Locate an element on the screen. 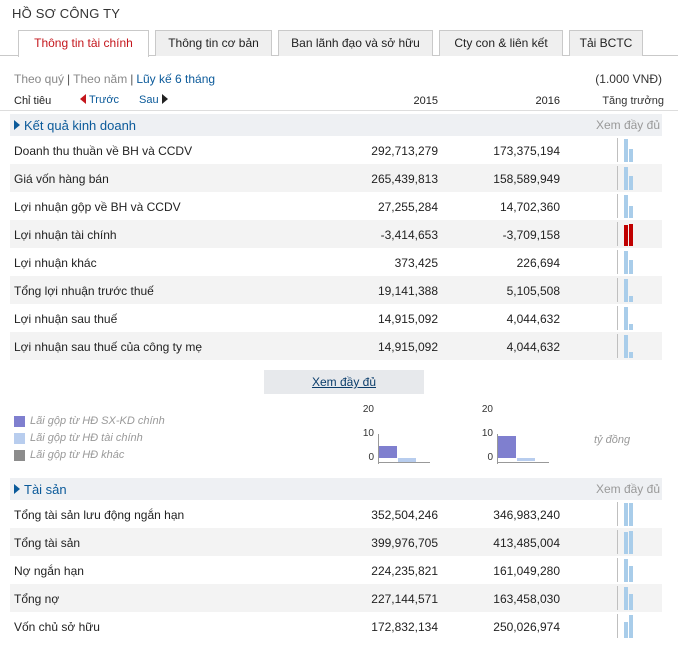 This screenshot has height=646, width=678. row-label: Nợ ngắn hạn is located at coordinates (49, 571).